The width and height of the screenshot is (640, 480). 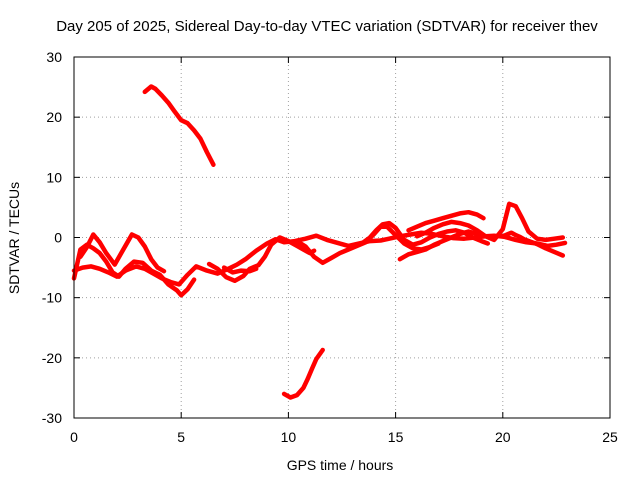 What do you see at coordinates (122, 253) in the screenshot?
I see `series-line-sat-e` at bounding box center [122, 253].